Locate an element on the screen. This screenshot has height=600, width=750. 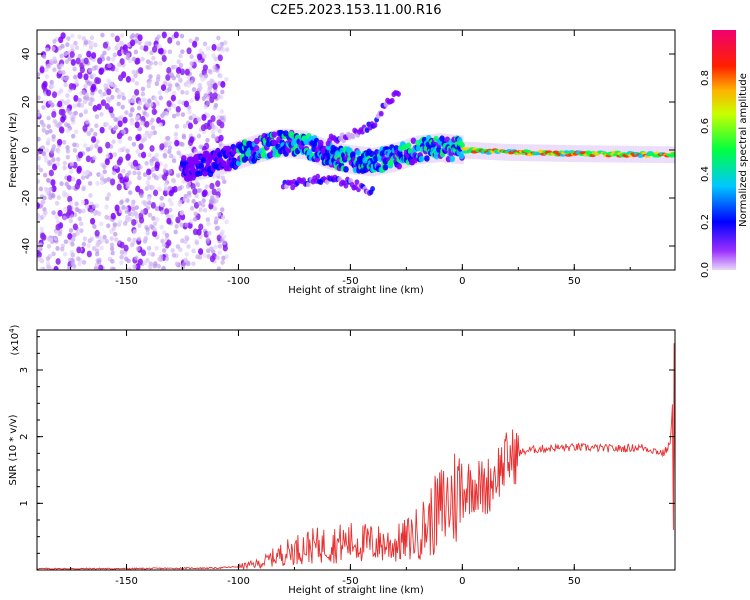
echo-mark is located at coordinates (442, 138).